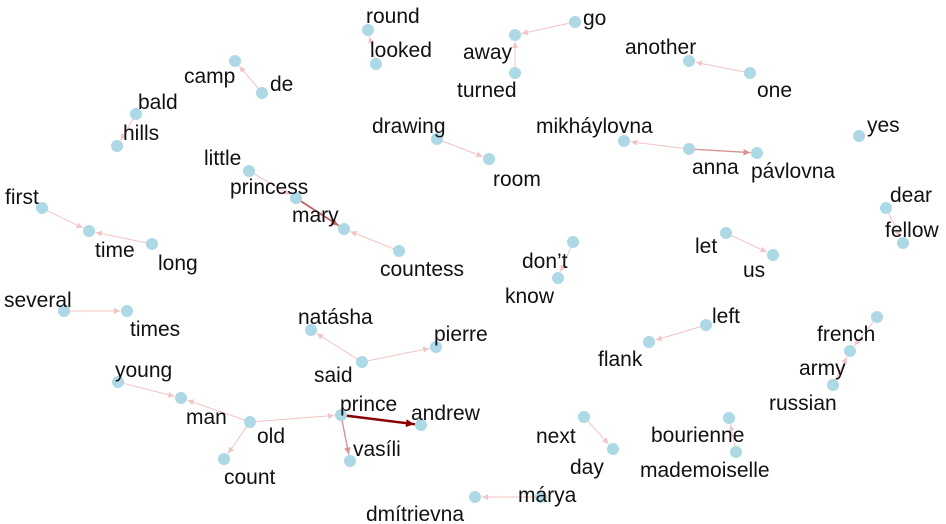 This screenshot has width=946, height=524. What do you see at coordinates (127, 311) in the screenshot?
I see `node-times` at bounding box center [127, 311].